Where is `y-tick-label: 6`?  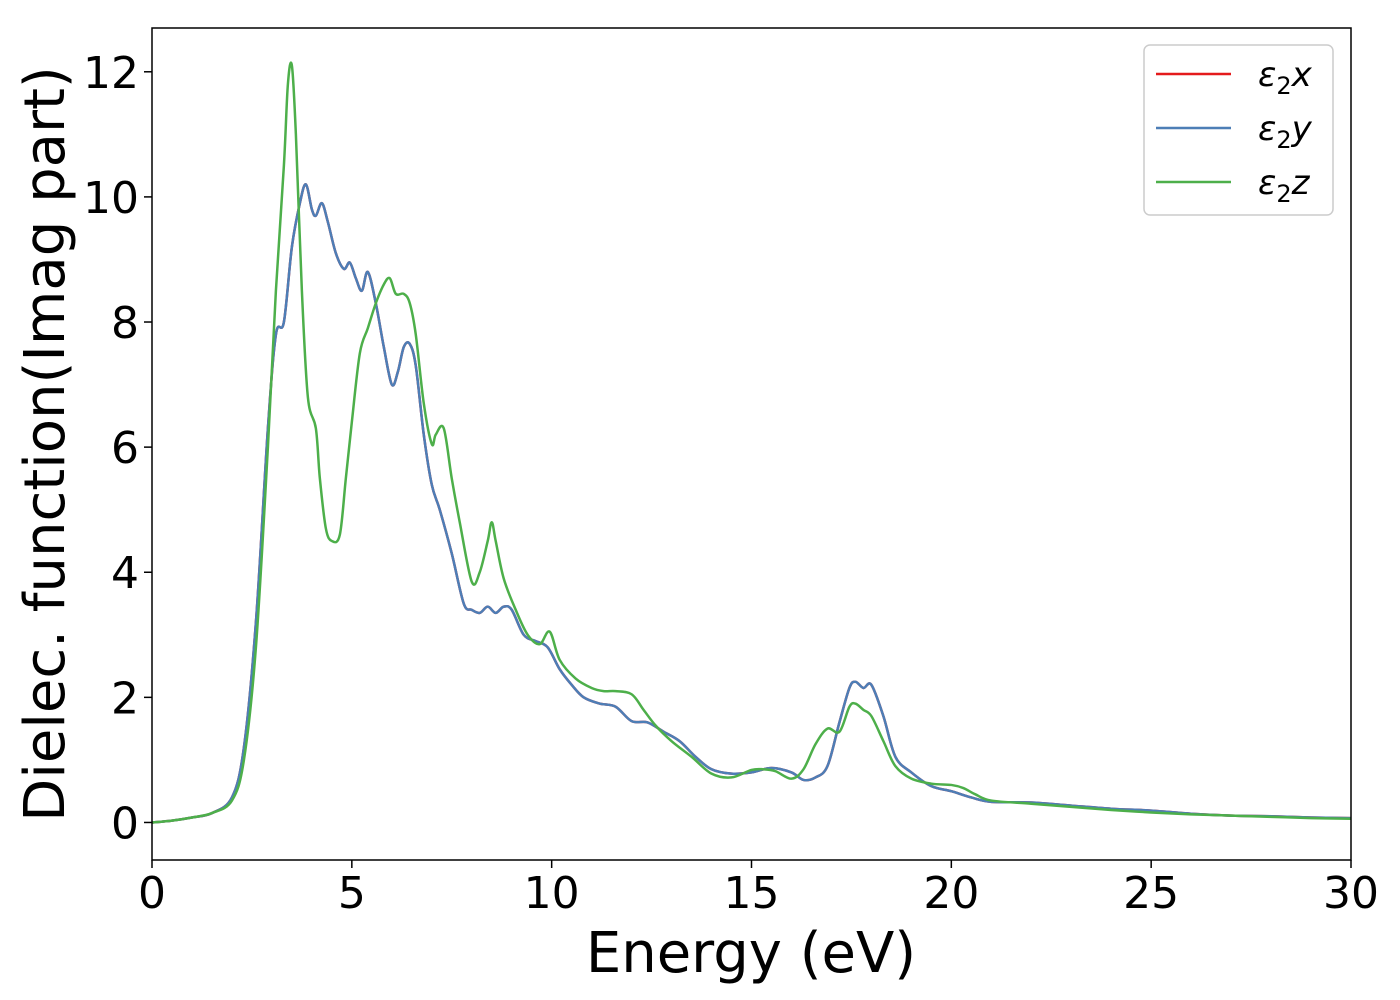
y-tick-label: 6 is located at coordinates (125, 448).